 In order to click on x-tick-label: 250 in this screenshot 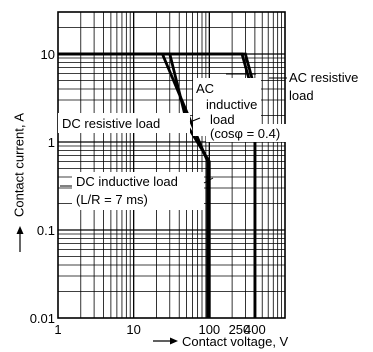, I will do `click(240, 329)`.